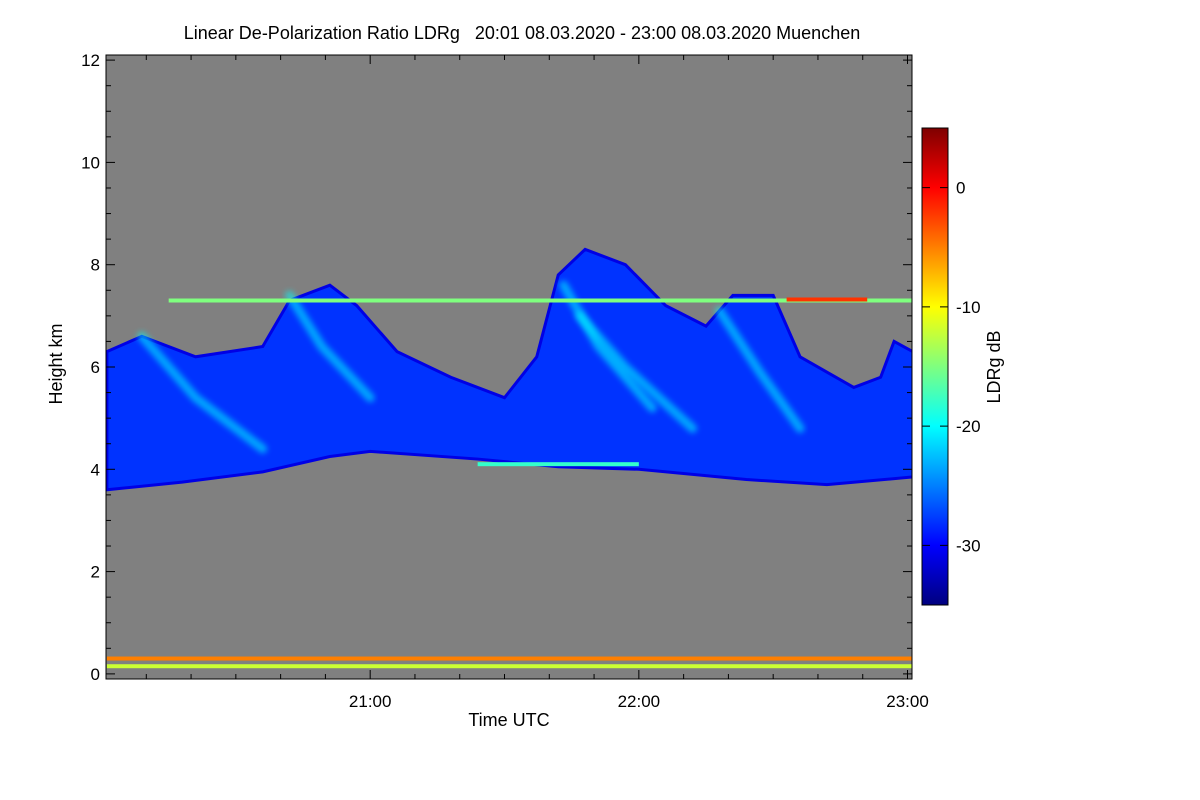  I want to click on y-tick-label: 10, so click(90, 162).